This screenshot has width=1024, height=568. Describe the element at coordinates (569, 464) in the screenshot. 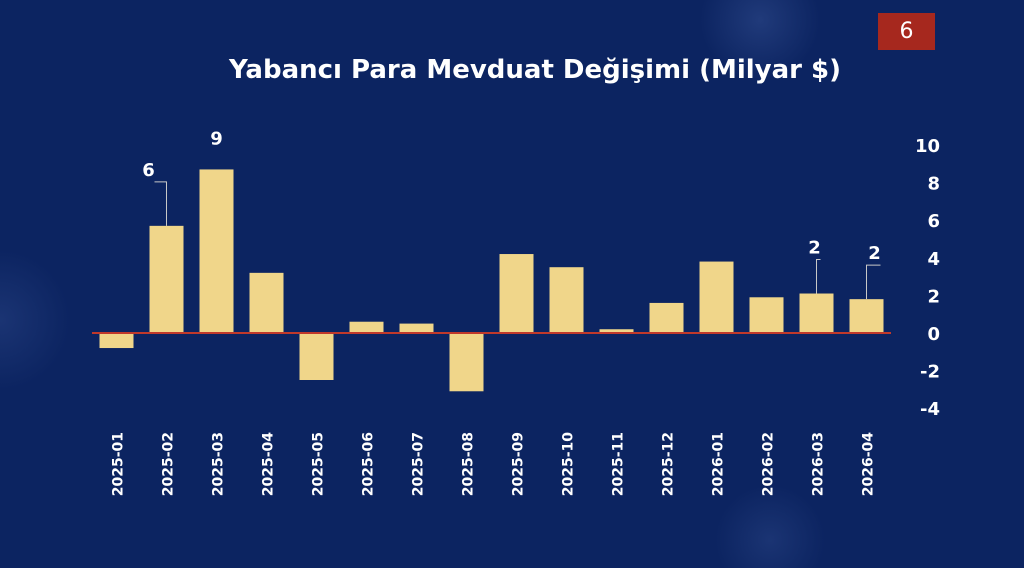

I see `x-category-label: 2025-10` at that location.